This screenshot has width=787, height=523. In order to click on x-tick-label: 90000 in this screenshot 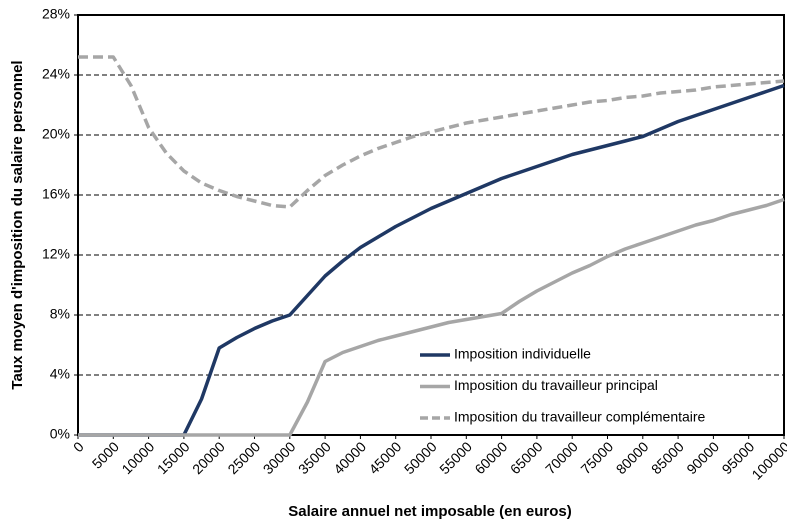, I will do `click(702, 457)`.